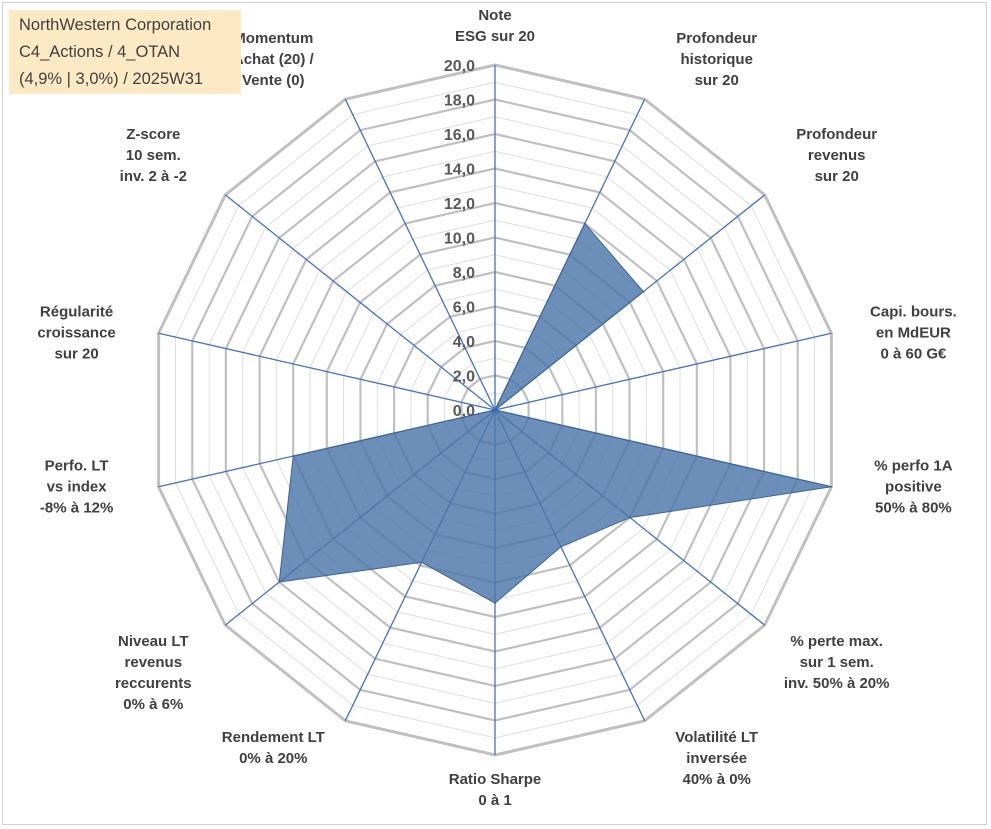 This screenshot has height=829, width=991. I want to click on axis-label: Volatilité LT inversée 40% à 0%, so click(716, 758).